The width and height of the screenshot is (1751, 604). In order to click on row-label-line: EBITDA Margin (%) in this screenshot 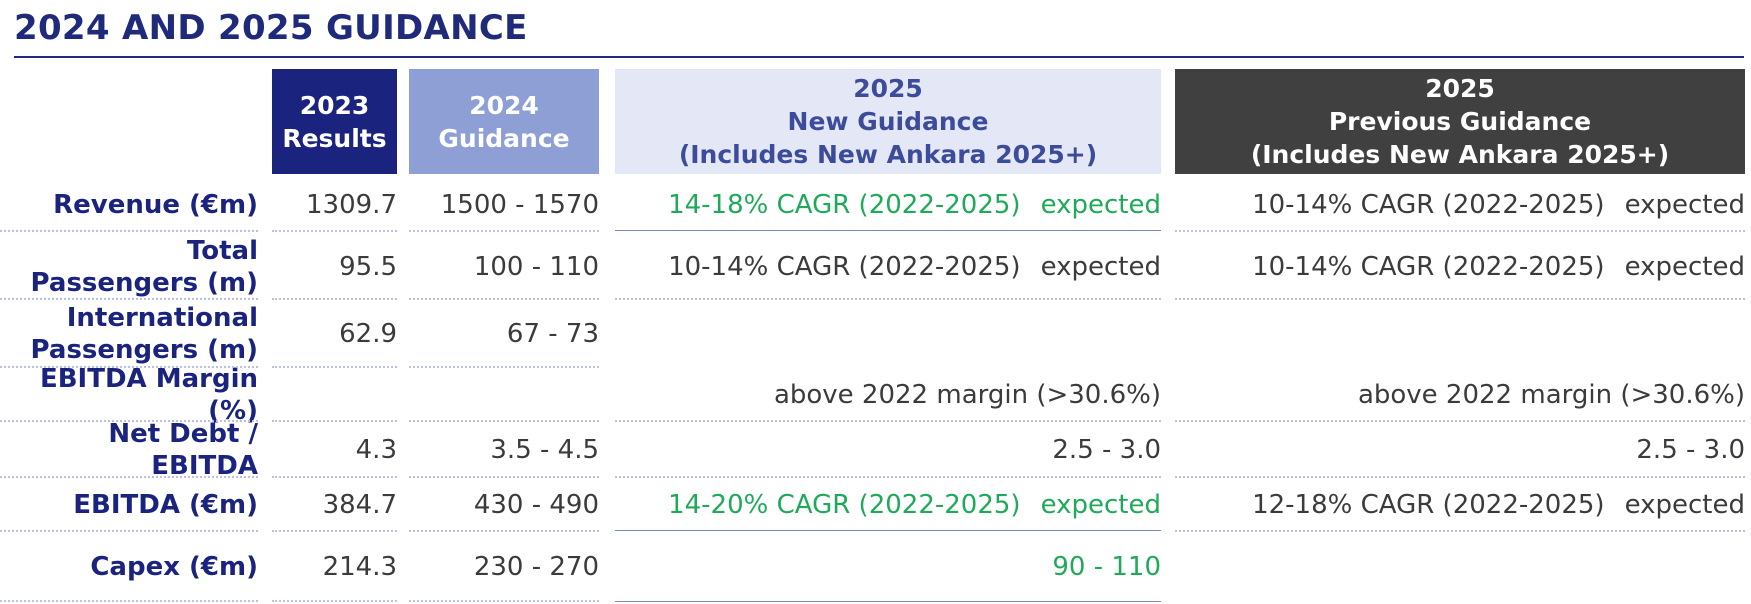, I will do `click(148, 395)`.